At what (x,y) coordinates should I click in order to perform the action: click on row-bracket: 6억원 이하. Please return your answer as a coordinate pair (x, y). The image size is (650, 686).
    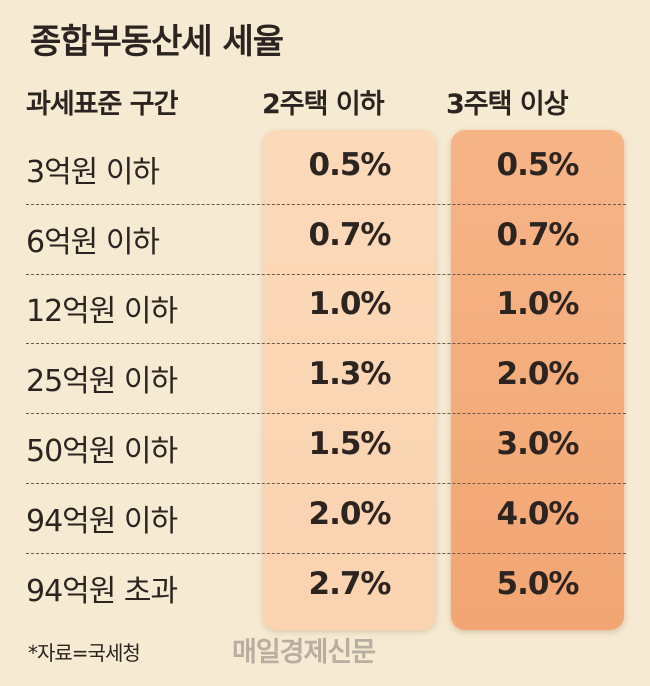
    Looking at the image, I should click on (93, 242).